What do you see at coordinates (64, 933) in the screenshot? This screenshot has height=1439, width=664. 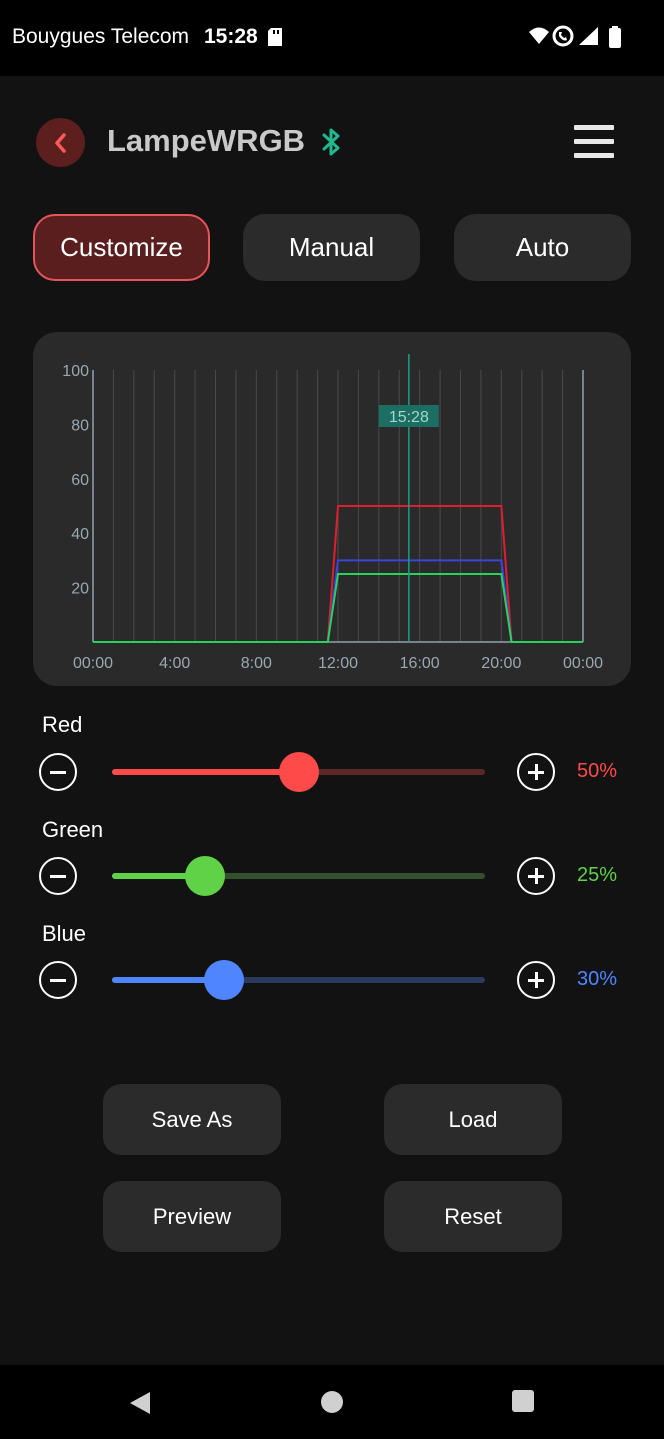 I see `blue-label: Blue` at bounding box center [64, 933].